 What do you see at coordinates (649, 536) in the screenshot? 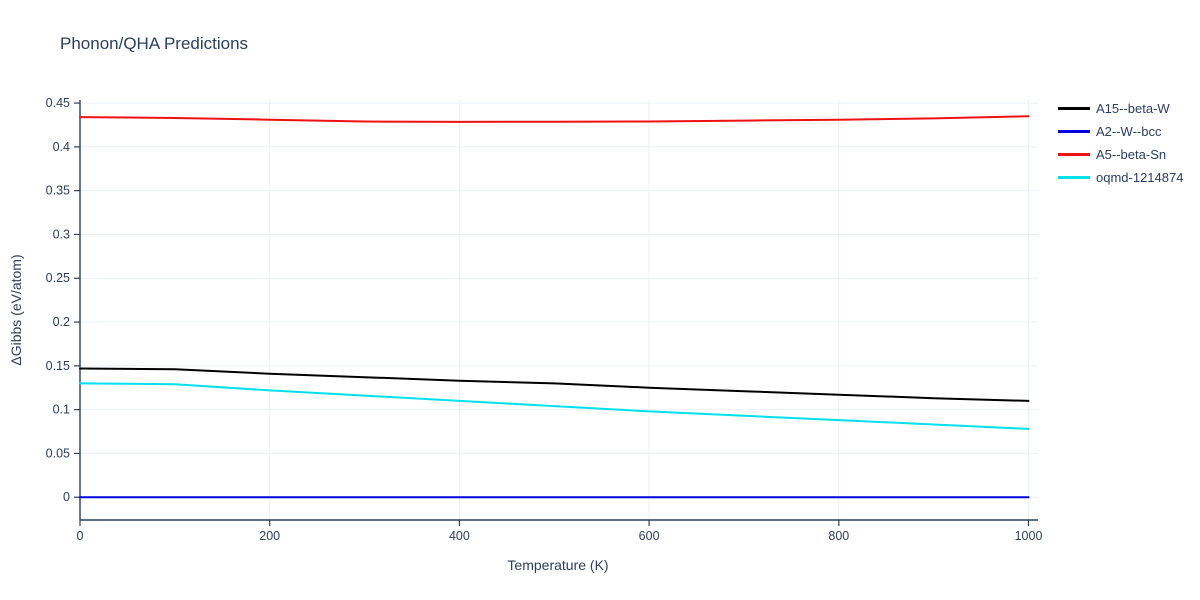
I see `x-tick-label: 600` at bounding box center [649, 536].